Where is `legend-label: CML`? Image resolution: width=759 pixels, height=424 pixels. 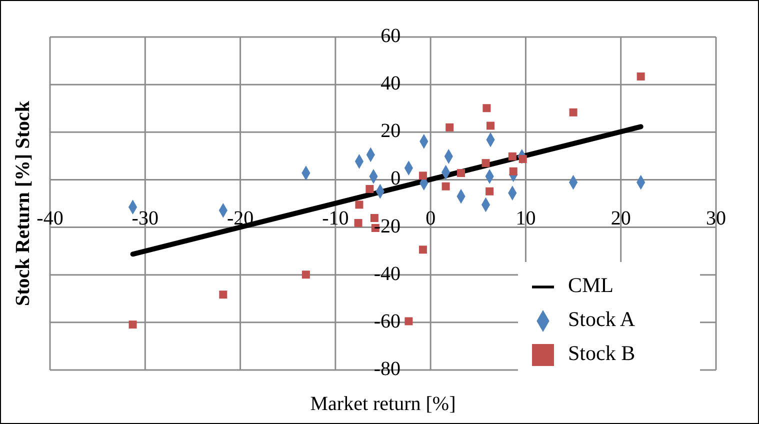 legend-label: CML is located at coordinates (591, 285).